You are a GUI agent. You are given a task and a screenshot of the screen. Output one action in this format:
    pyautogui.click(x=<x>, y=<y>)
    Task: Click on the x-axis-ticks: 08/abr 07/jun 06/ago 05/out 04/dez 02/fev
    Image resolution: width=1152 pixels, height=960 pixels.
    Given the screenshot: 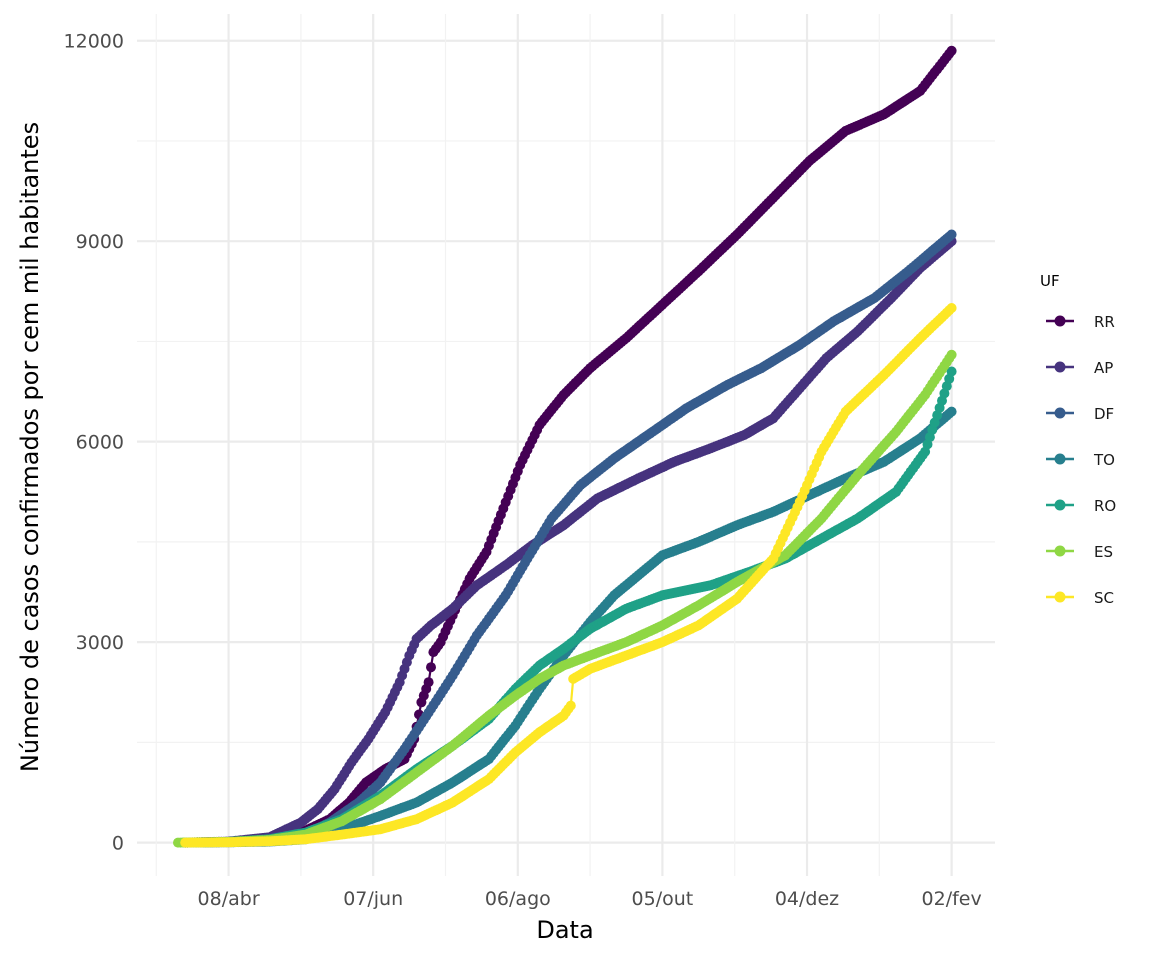 What is the action you would take?
    pyautogui.click(x=590, y=899)
    